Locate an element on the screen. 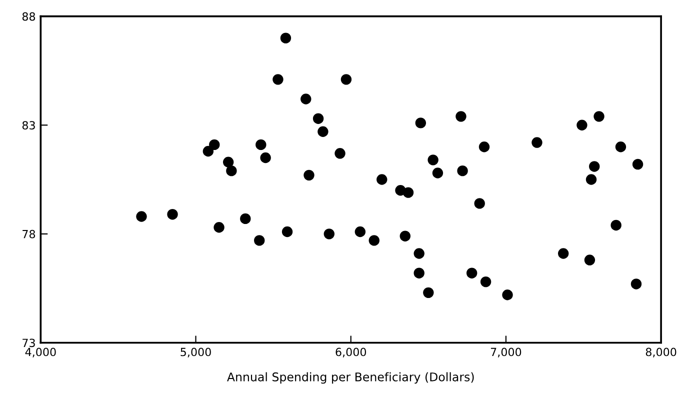 This screenshot has height=408, width=678. y-tick-label: 73 is located at coordinates (28, 343).